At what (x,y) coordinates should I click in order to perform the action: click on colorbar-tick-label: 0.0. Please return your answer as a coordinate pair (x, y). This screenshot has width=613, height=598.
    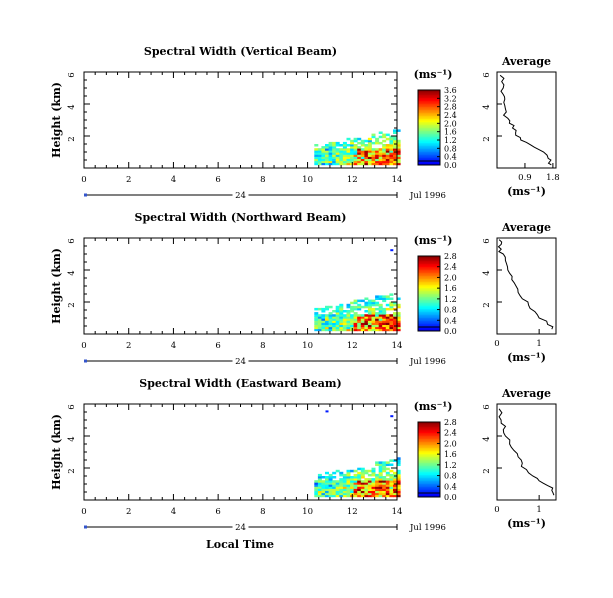
    Looking at the image, I should click on (450, 497).